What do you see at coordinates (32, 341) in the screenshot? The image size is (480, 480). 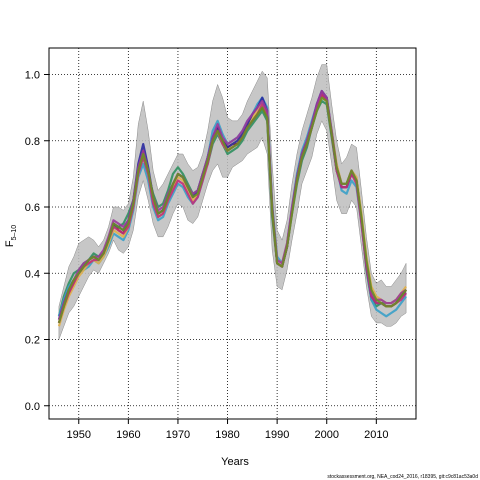 I see `y-tick-label: 0.2` at bounding box center [32, 341].